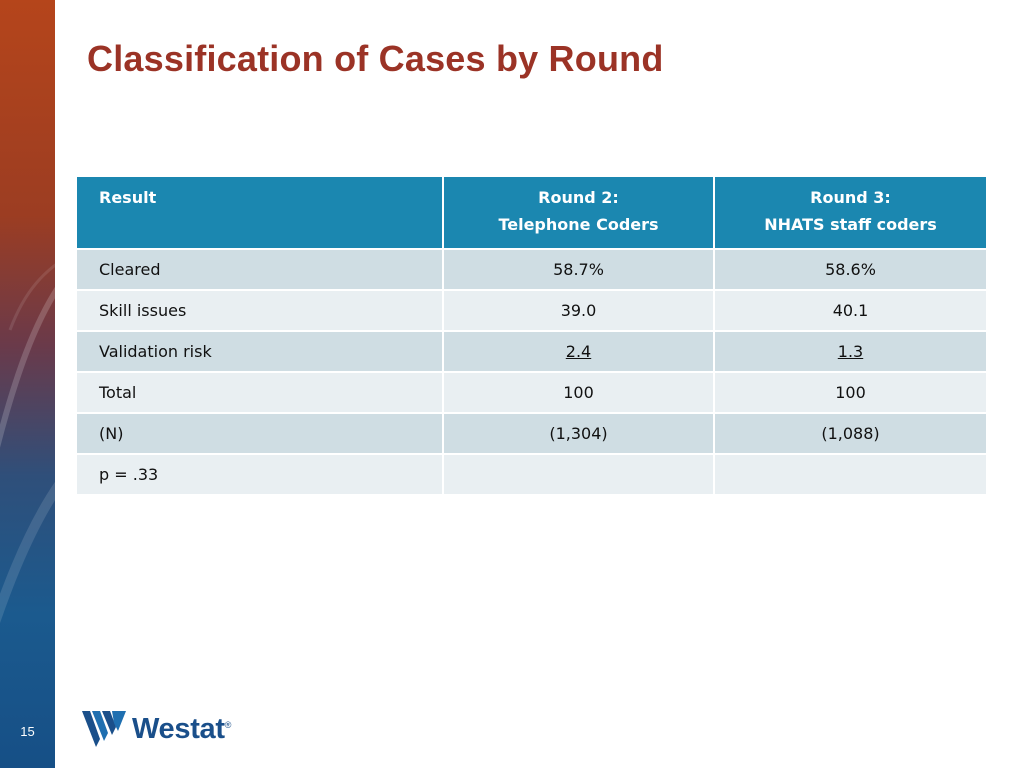 The height and width of the screenshot is (768, 1024). I want to click on row-label: Total, so click(260, 393).